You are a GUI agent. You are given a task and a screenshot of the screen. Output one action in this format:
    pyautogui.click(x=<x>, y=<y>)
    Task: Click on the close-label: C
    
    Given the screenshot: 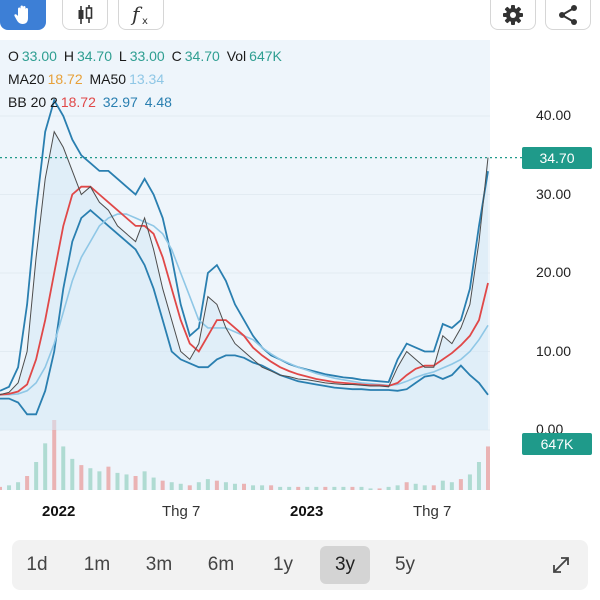 What is the action you would take?
    pyautogui.click(x=176, y=56)
    